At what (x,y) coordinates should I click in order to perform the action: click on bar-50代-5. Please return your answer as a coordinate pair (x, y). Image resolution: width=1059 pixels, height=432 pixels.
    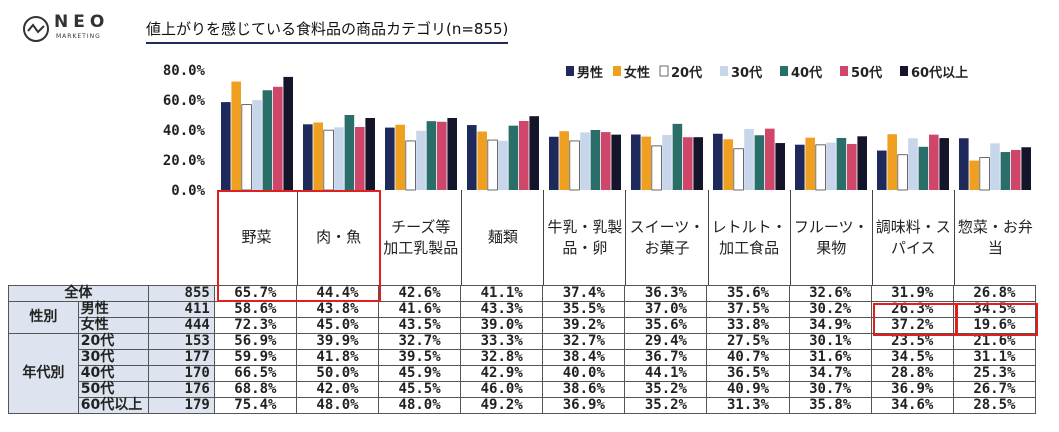
    Looking at the image, I should click on (688, 163).